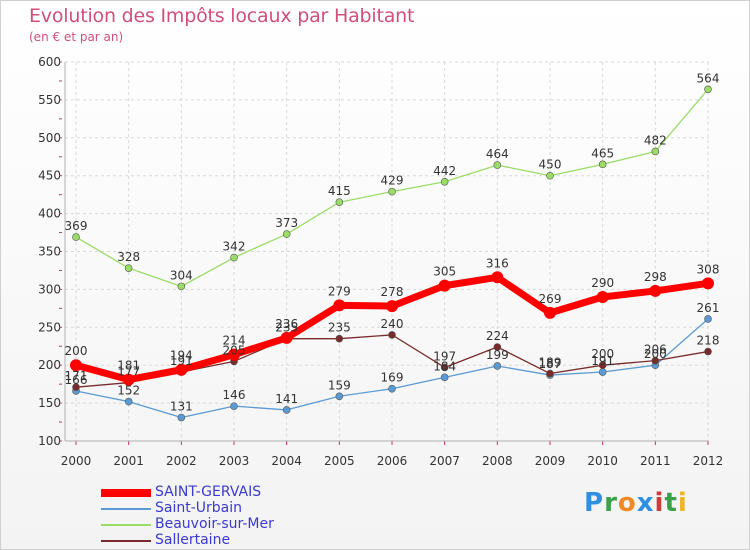  Describe the element at coordinates (602, 153) in the screenshot. I see `data-label: 465` at that location.